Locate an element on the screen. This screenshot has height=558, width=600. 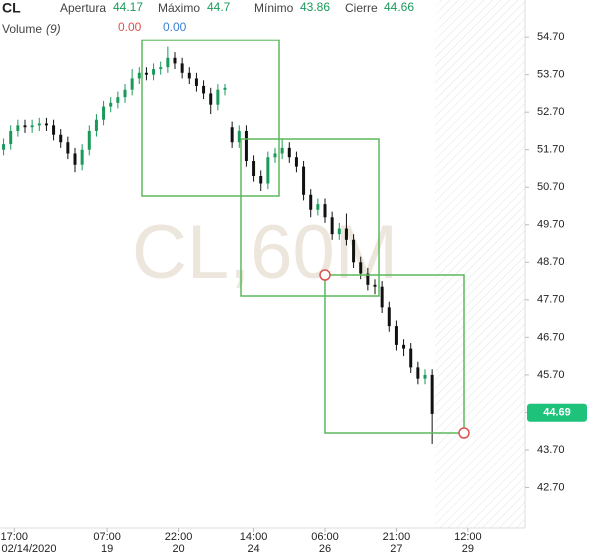
y-tick-label: 42.70 is located at coordinates (551, 487).